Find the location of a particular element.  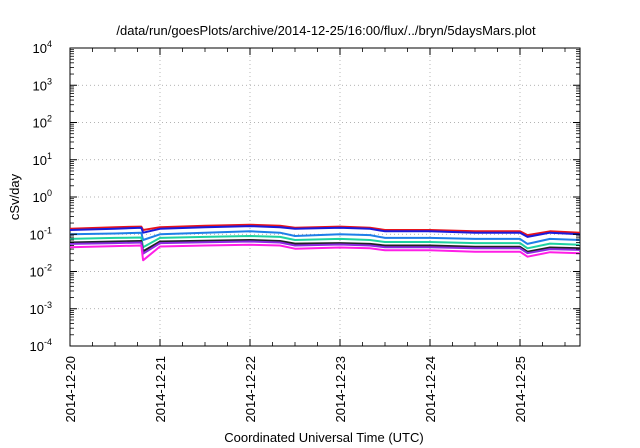

y-tick-label: 10² is located at coordinates (42, 122).